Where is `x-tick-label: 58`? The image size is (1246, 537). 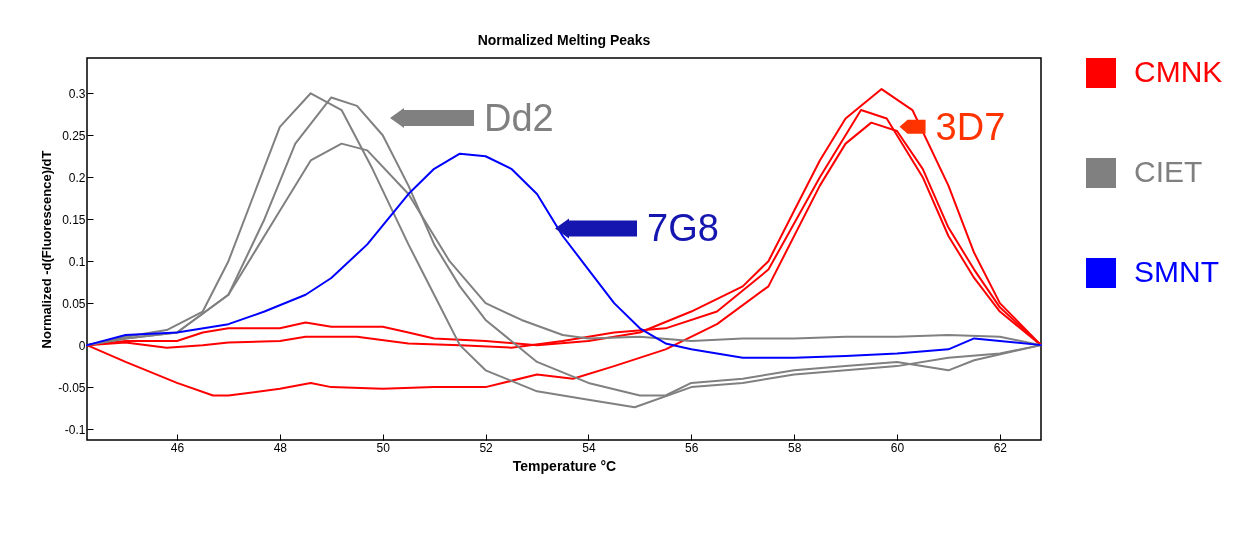 x-tick-label: 58 is located at coordinates (794, 447).